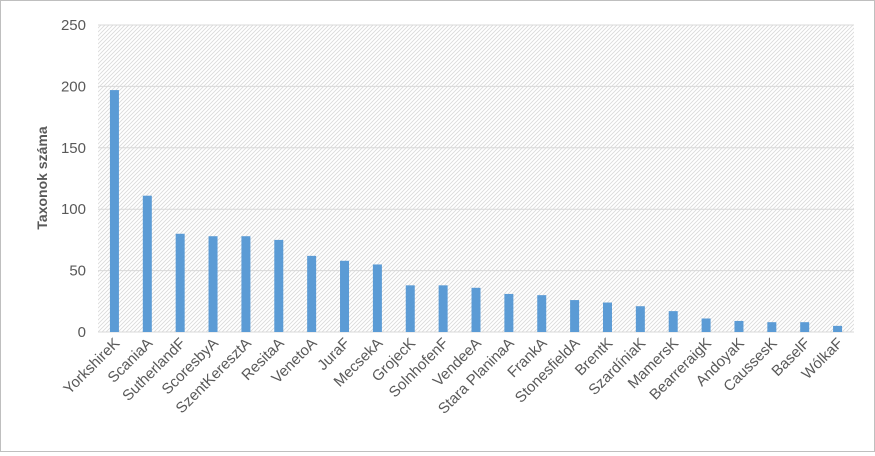  What do you see at coordinates (73, 209) in the screenshot?
I see `y-tick-label: 100` at bounding box center [73, 209].